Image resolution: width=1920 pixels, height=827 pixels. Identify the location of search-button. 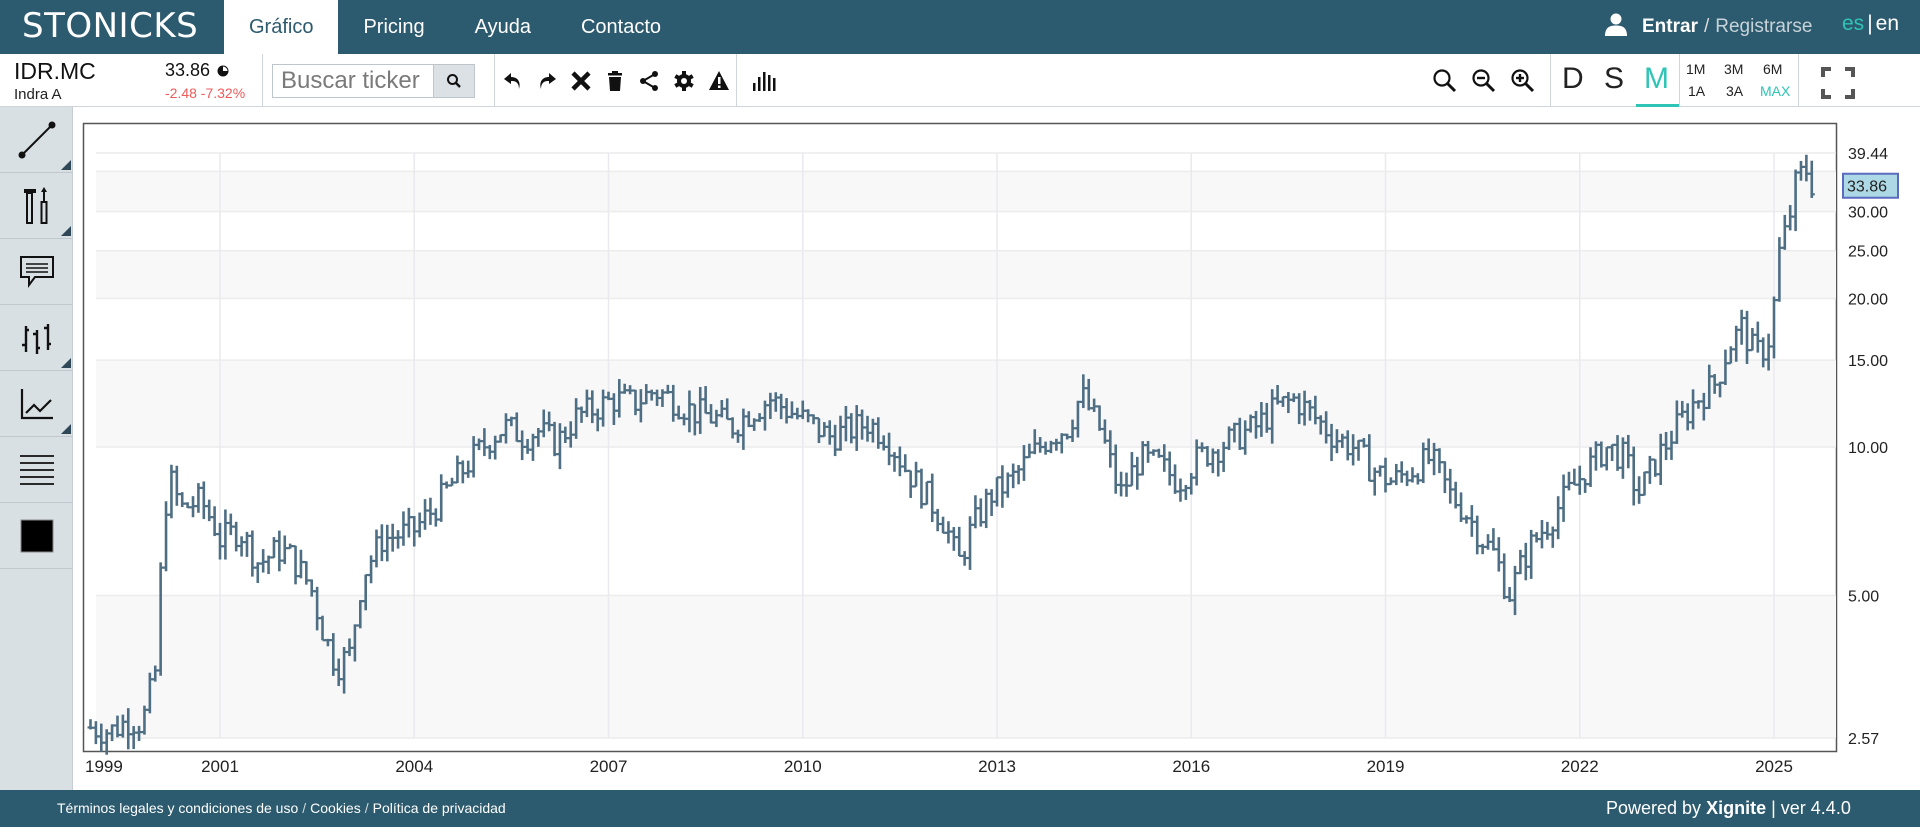
(453, 81).